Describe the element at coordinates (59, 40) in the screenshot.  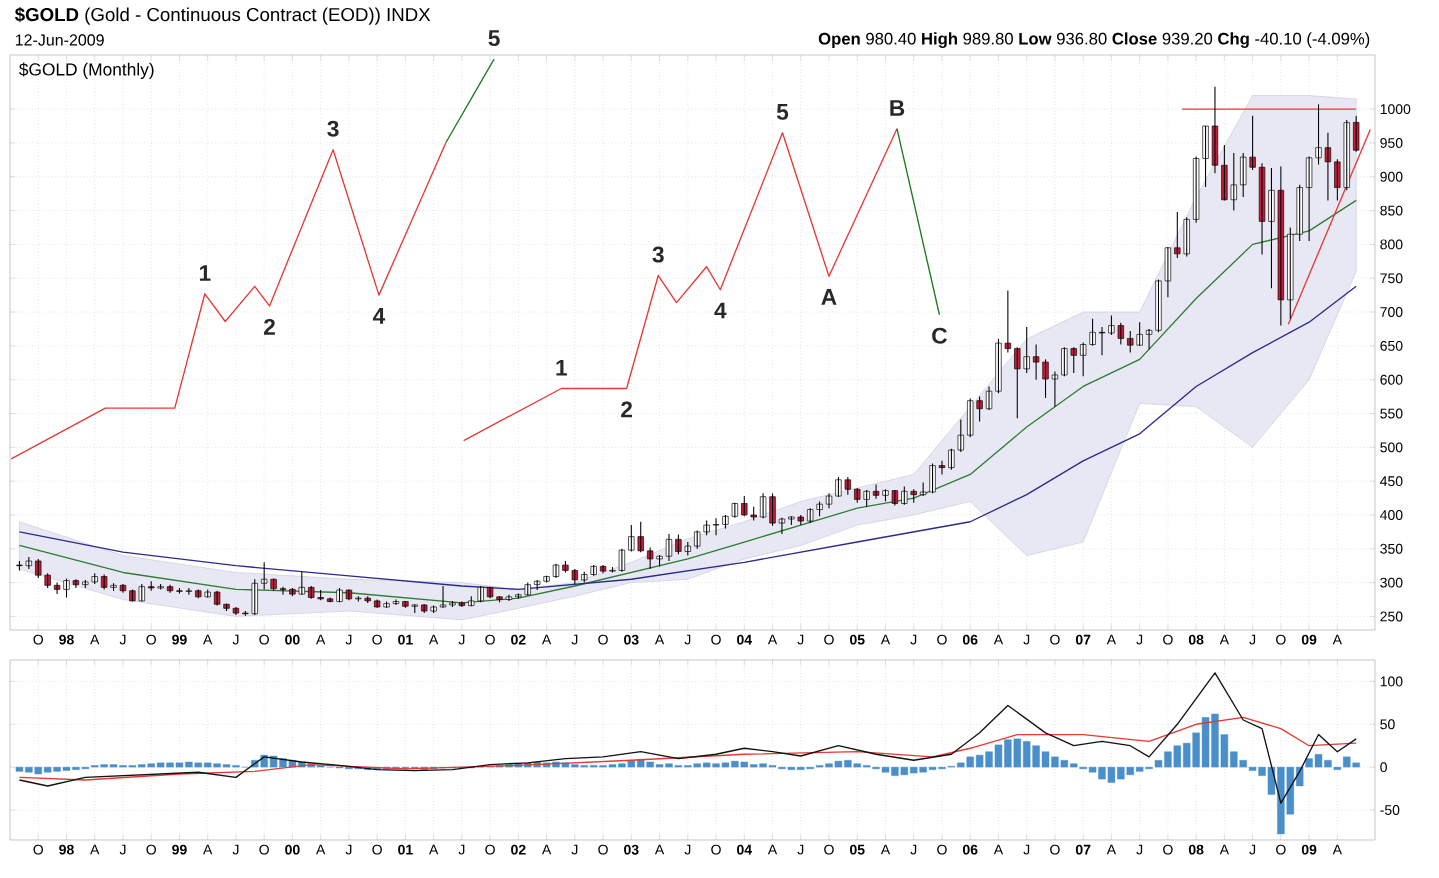
I see `chart-subtitle: 12-Jun-2009` at that location.